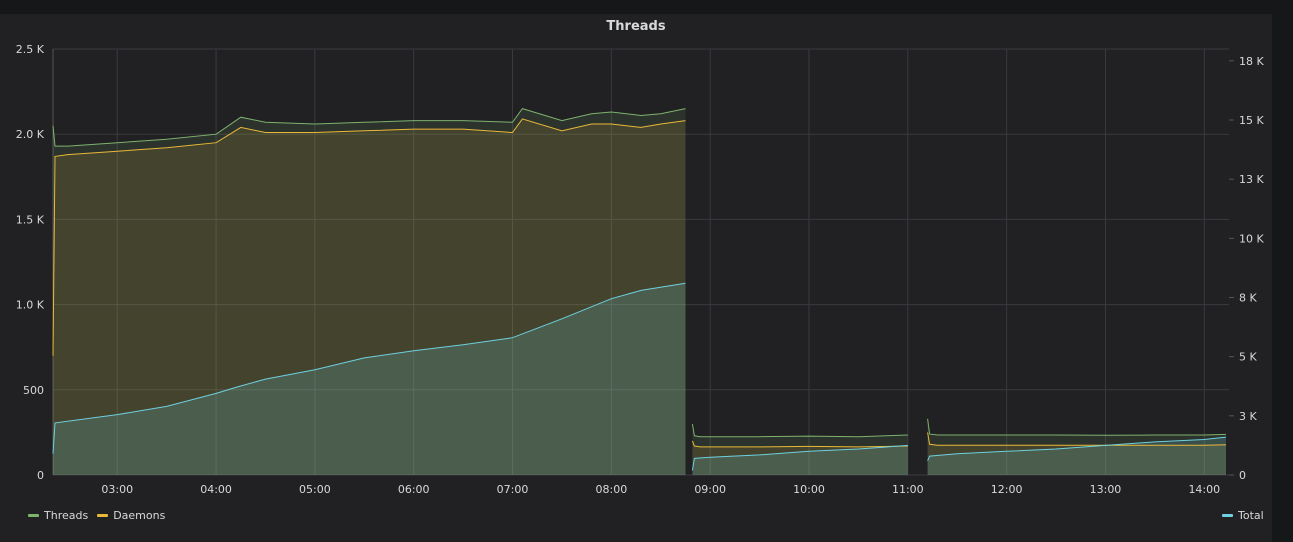  I want to click on y-left-tick-label: 1.5 K, so click(30, 219).